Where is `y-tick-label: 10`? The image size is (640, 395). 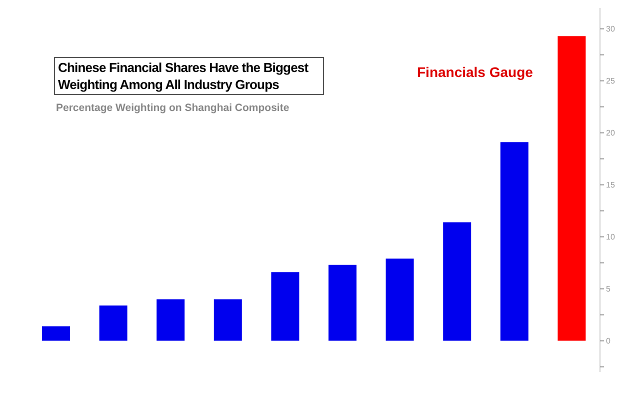 y-tick-label: 10 is located at coordinates (611, 237).